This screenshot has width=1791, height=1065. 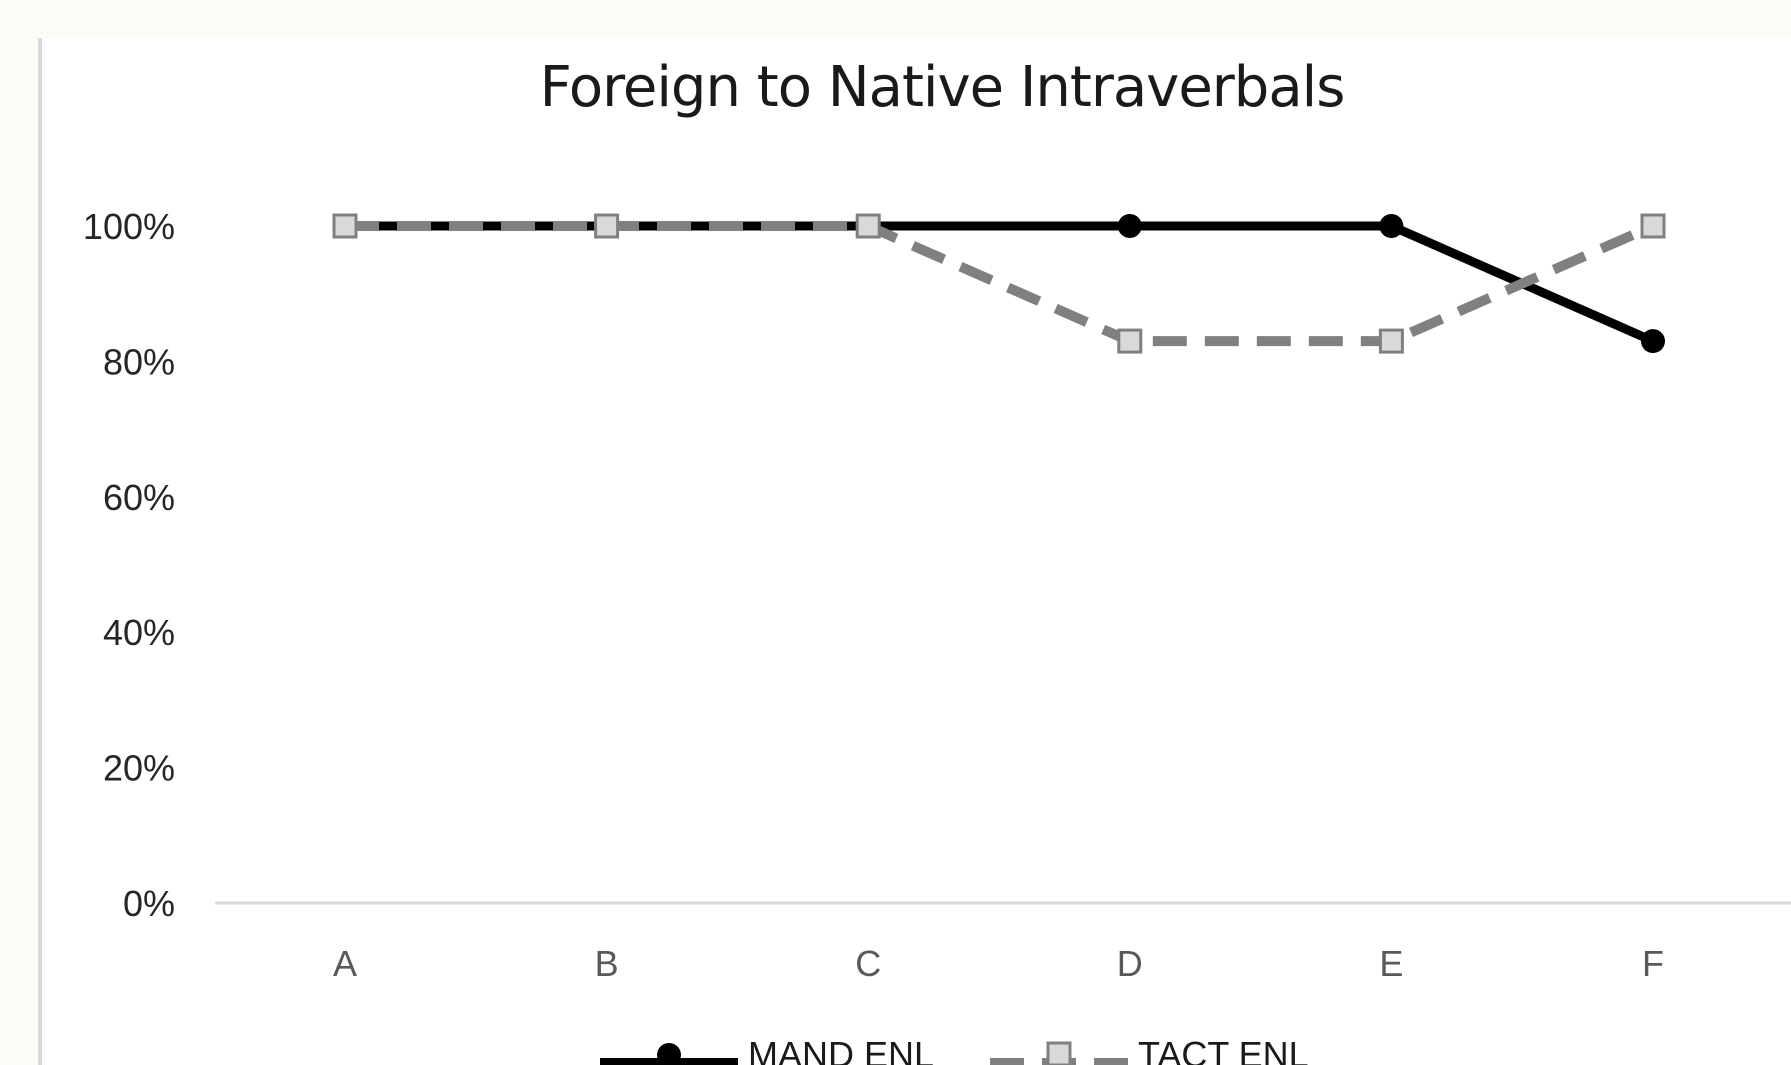 What do you see at coordinates (139, 497) in the screenshot?
I see `y-tick-label: 60%` at bounding box center [139, 497].